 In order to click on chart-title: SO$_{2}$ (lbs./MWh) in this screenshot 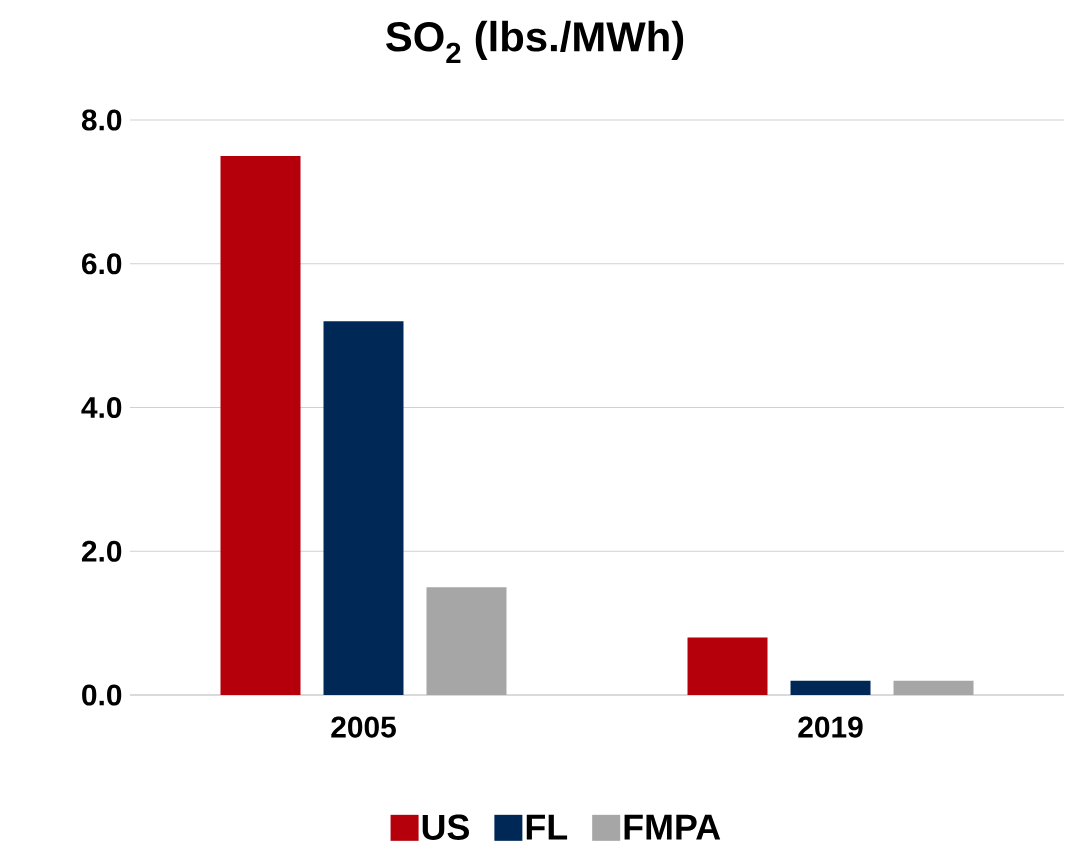, I will do `click(535, 42)`.